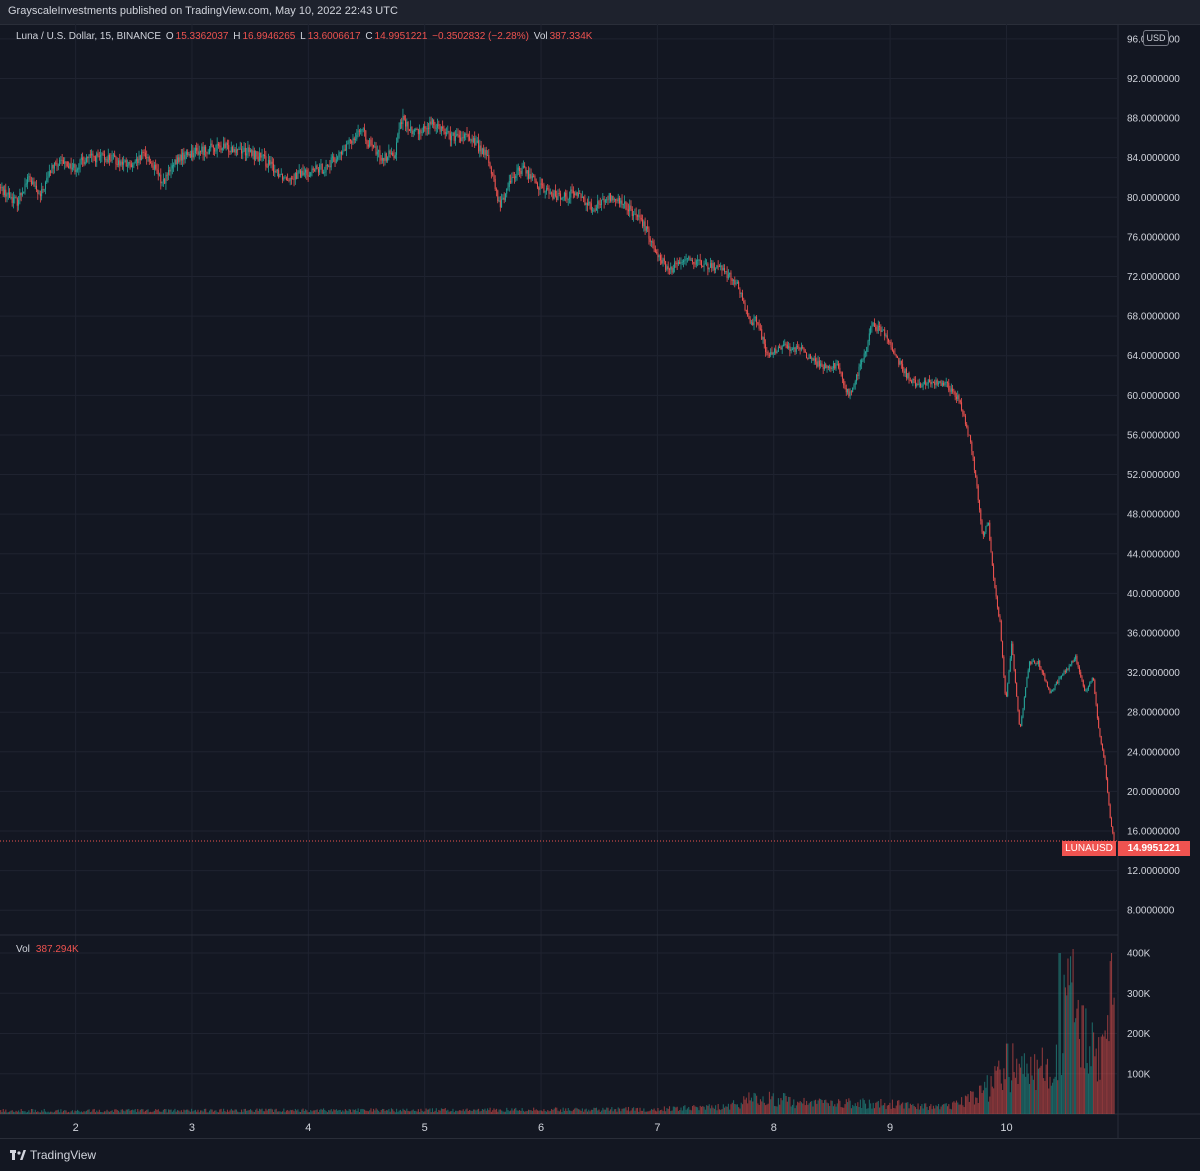 The width and height of the screenshot is (1200, 1171). What do you see at coordinates (1006, 1128) in the screenshot?
I see `time-tick-label: 10` at bounding box center [1006, 1128].